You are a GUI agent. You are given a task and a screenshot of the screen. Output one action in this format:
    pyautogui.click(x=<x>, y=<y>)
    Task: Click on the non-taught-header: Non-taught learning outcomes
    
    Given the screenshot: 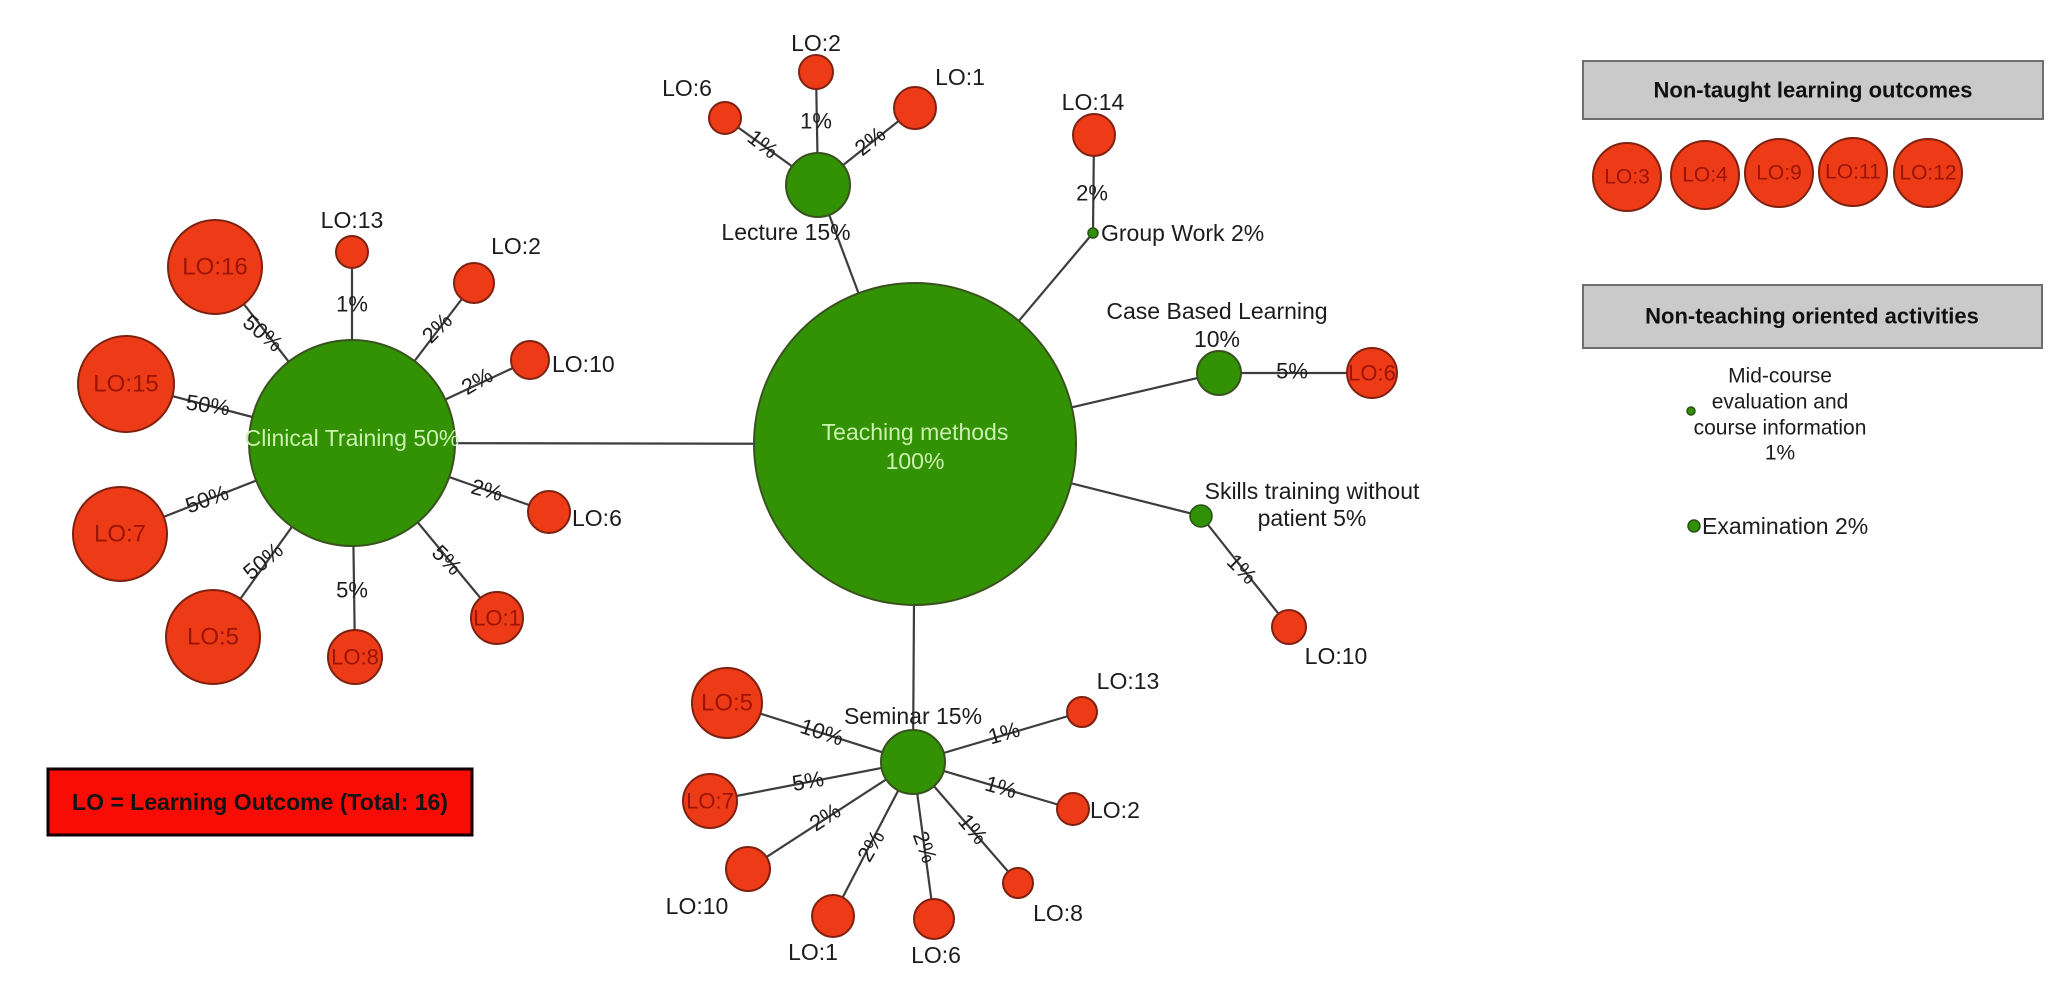 What is the action you would take?
    pyautogui.click(x=1813, y=90)
    